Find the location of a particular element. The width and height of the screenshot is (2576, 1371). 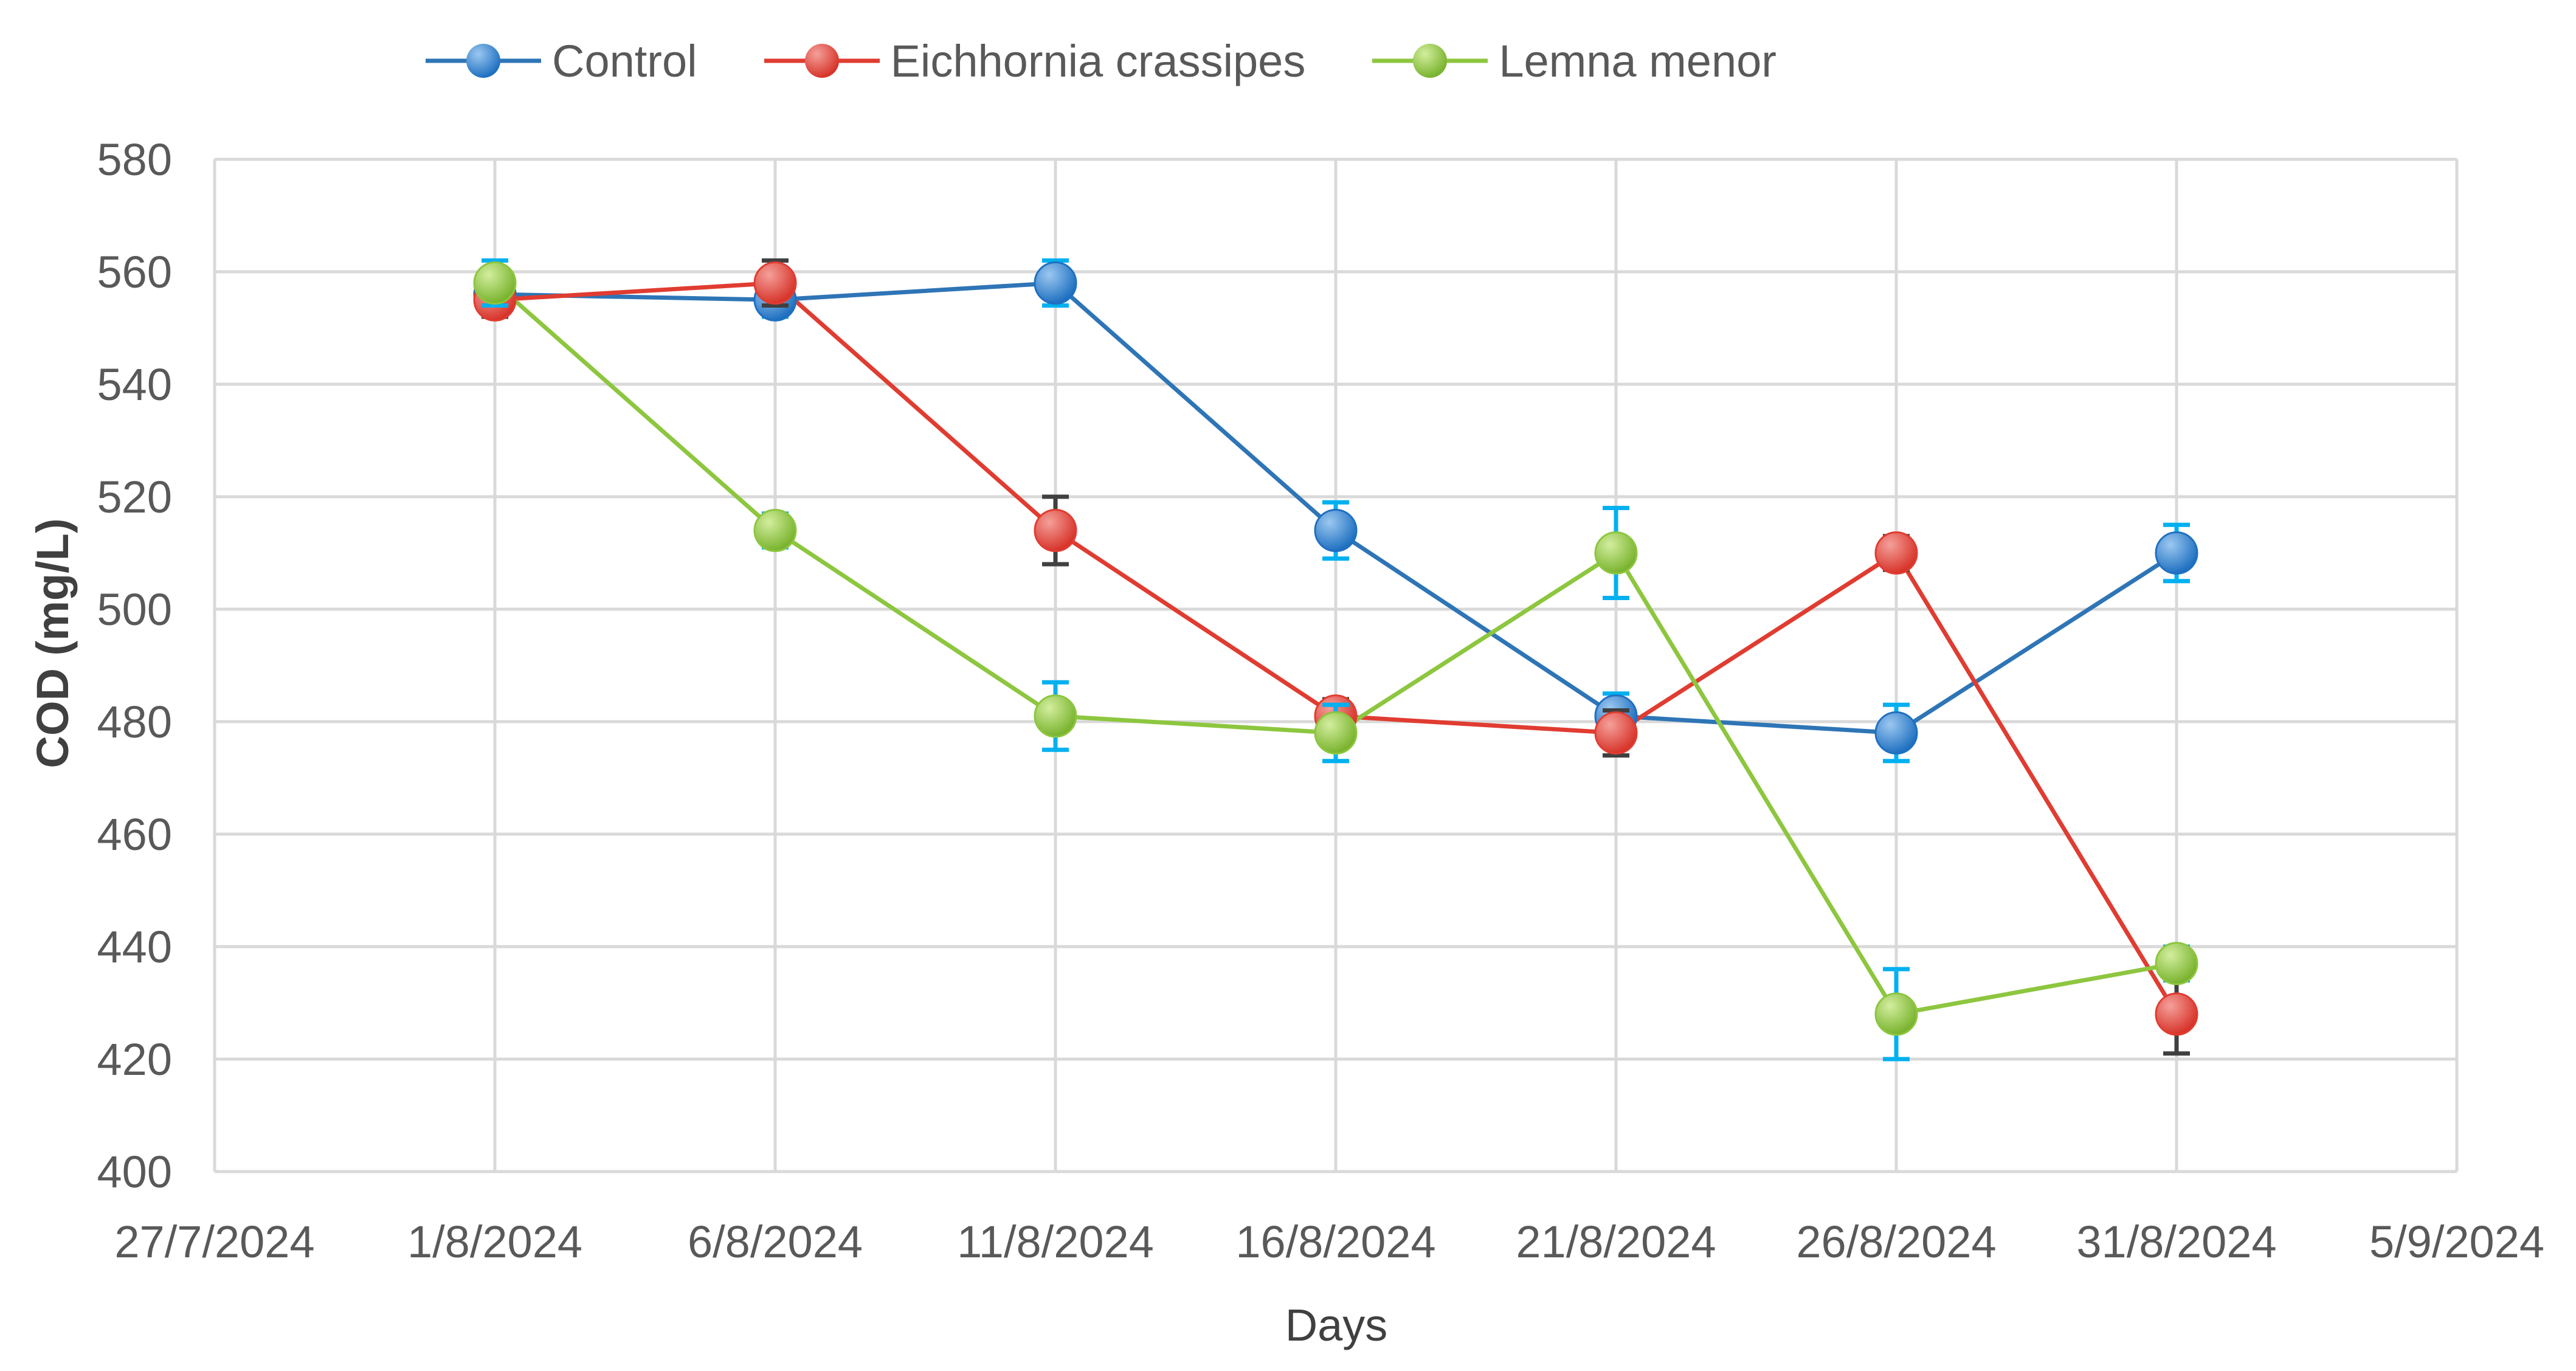

y-tick-label: 580 is located at coordinates (134, 160).